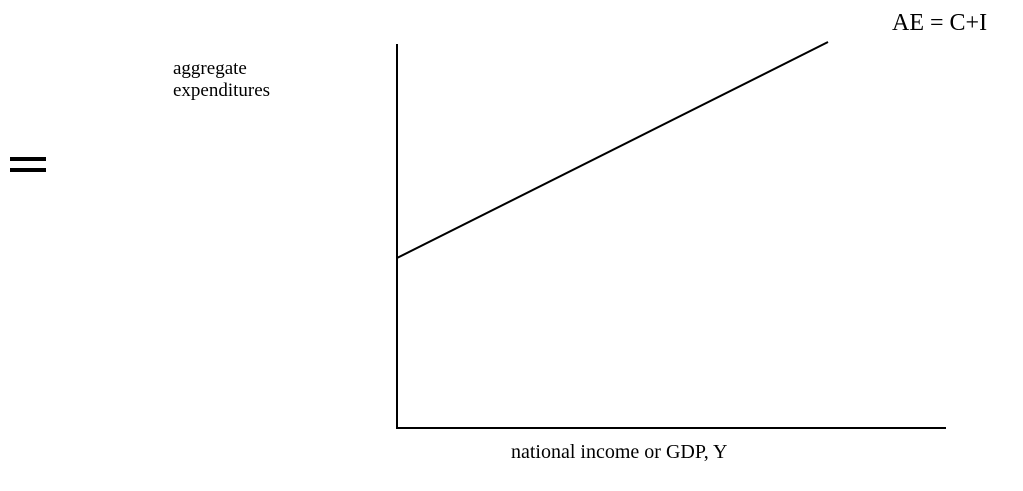 The width and height of the screenshot is (1023, 491). Describe the element at coordinates (619, 452) in the screenshot. I see `x-axis-label: national income or GDP, Y` at that location.